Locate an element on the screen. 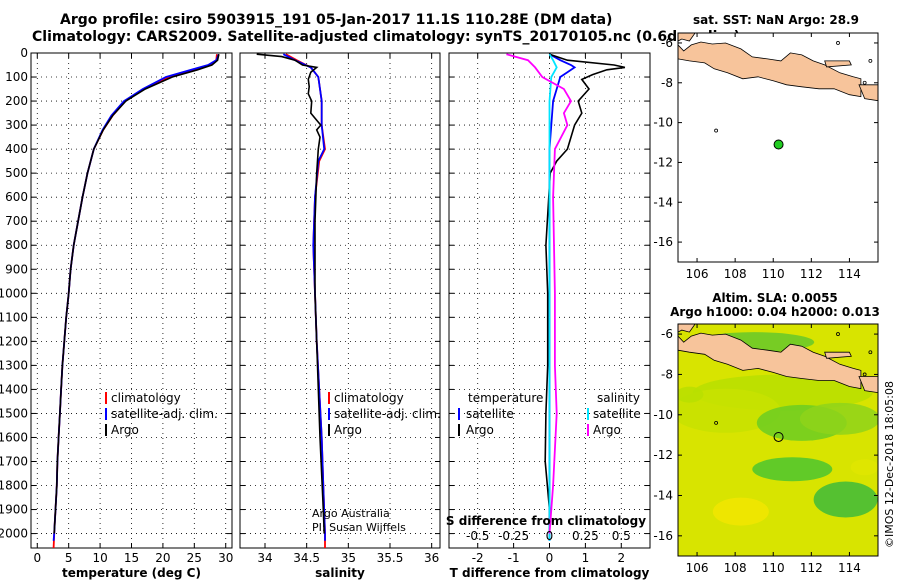 The image size is (900, 580). salinity-legend-label: satellite-adj. clim. is located at coordinates (387, 414).